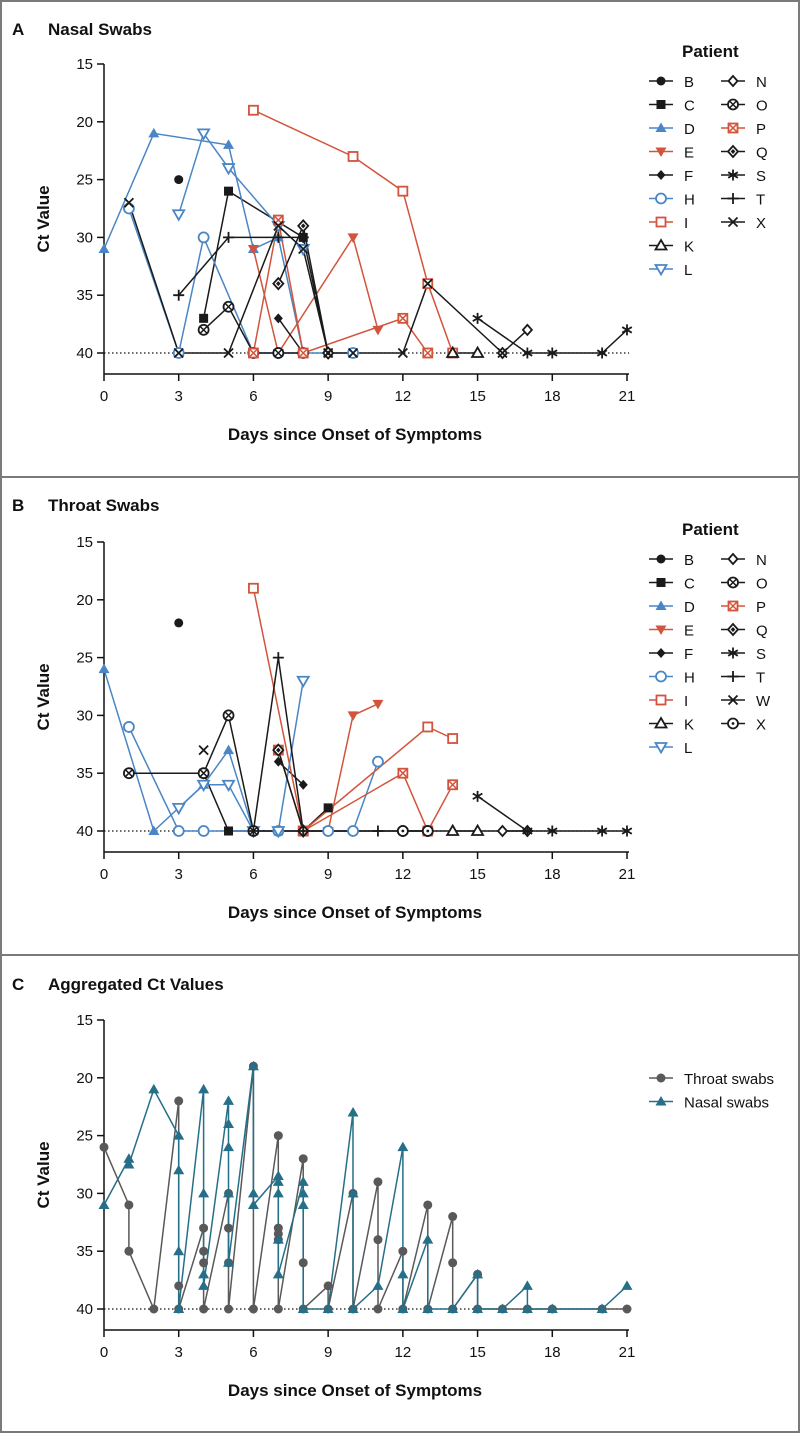 The image size is (800, 1435). I want to click on legend-marker-d, so click(661, 127).